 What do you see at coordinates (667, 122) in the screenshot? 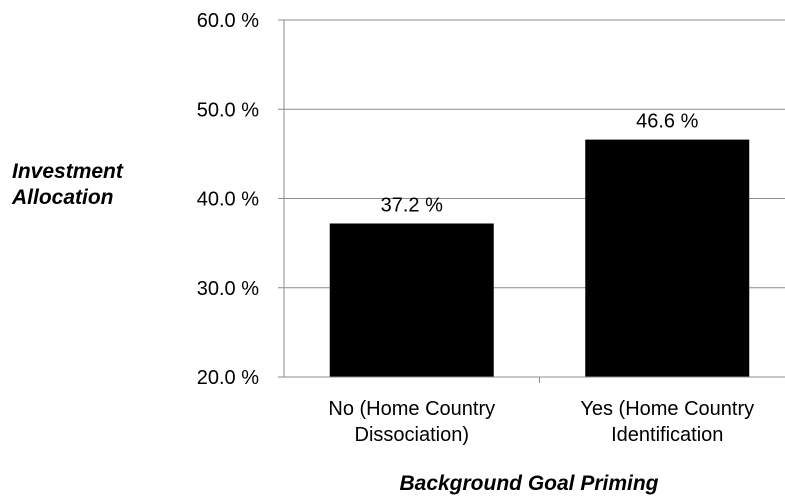
I see `data-label: 46.6 %` at bounding box center [667, 122].